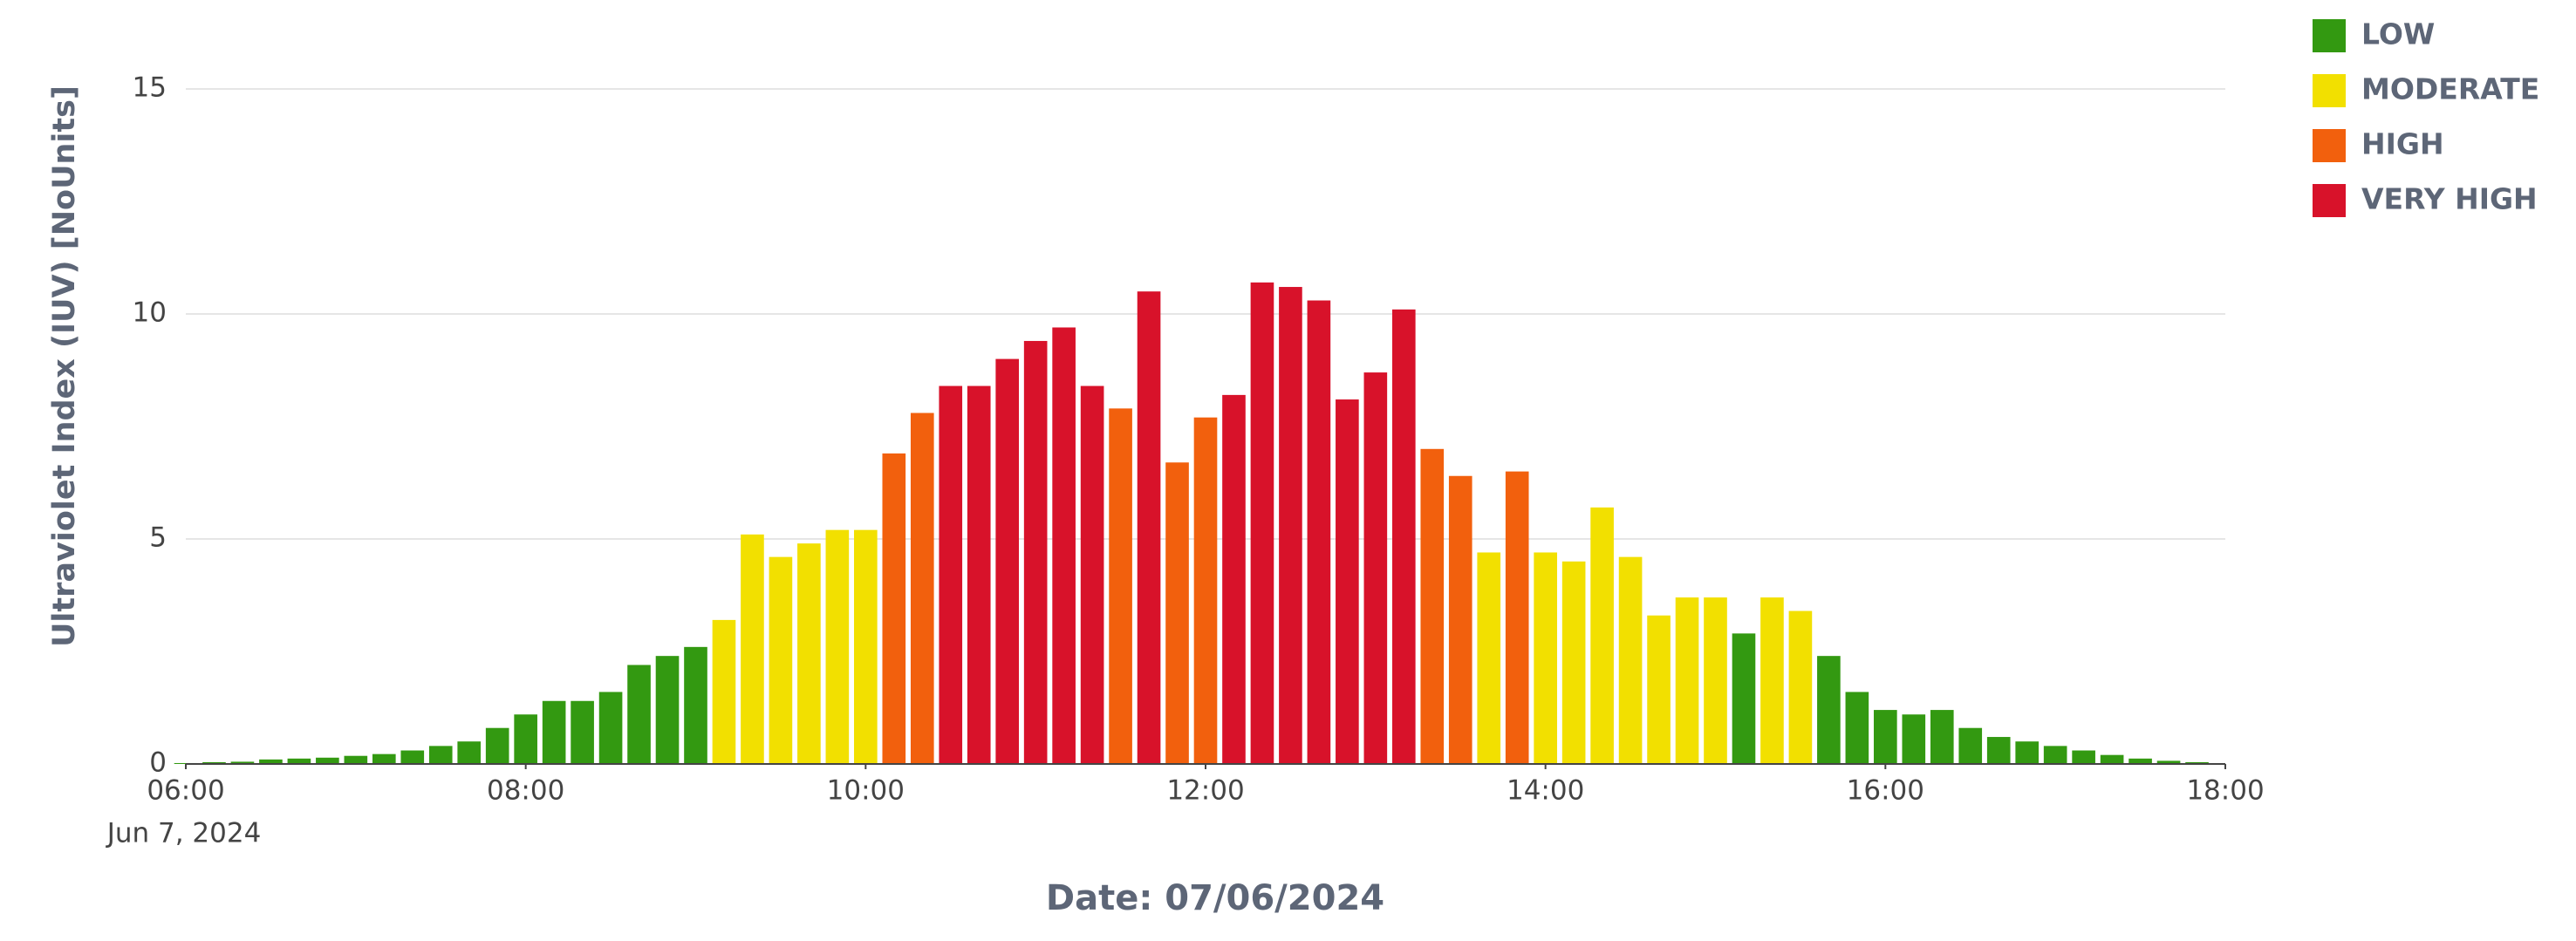  What do you see at coordinates (1215, 898) in the screenshot?
I see `x-axis-title: Date: 07/06/2024` at bounding box center [1215, 898].